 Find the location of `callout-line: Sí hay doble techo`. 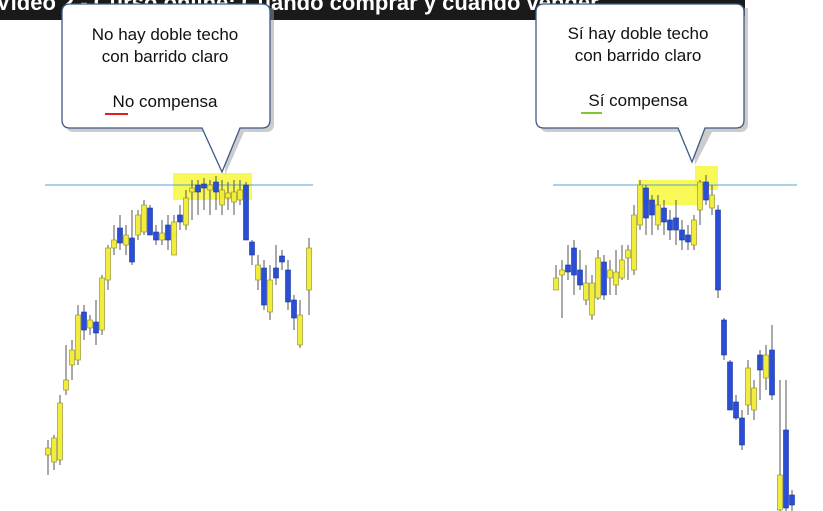

callout-line: Sí hay doble techo is located at coordinates (638, 33).